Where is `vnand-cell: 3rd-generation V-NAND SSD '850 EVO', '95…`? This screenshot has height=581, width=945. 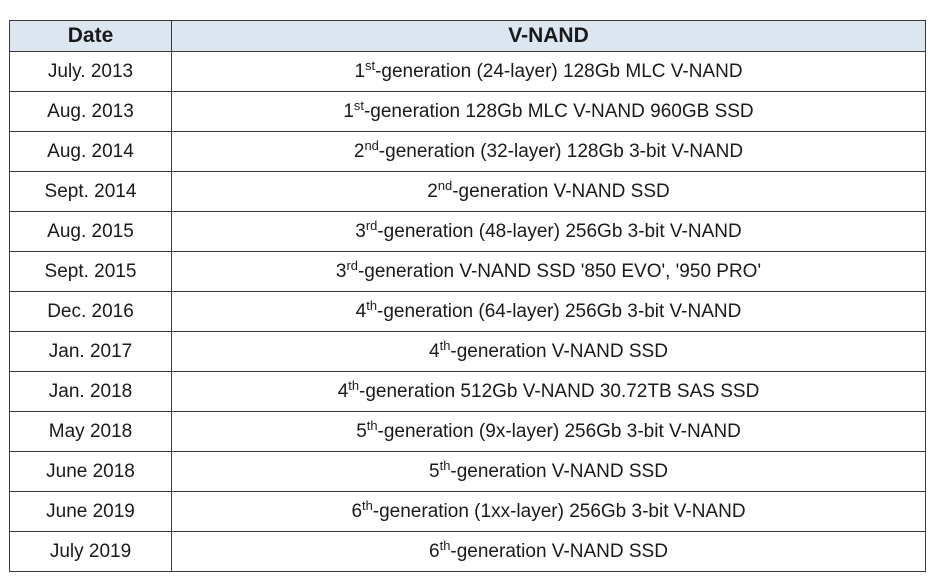 vnand-cell: 3rd-generation V-NAND SSD '850 EVO', '95… is located at coordinates (548, 271).